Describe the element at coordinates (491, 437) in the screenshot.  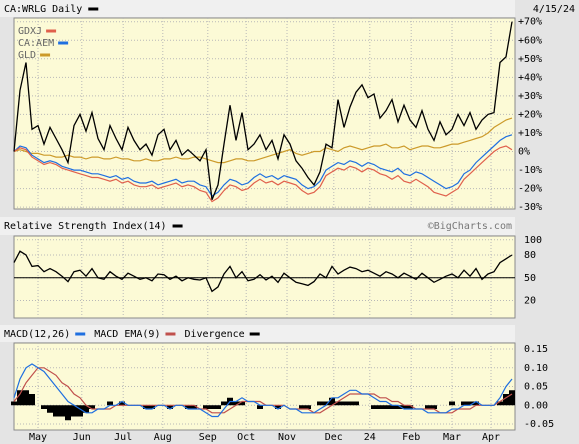
I see `x-tick-label: Apr` at that location.